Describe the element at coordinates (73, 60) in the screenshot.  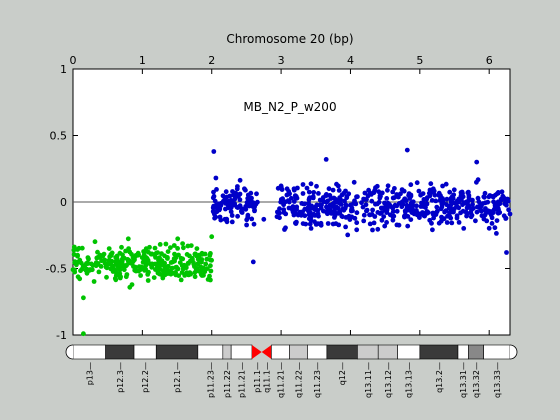
I see `x-tick-label: 0` at that location.